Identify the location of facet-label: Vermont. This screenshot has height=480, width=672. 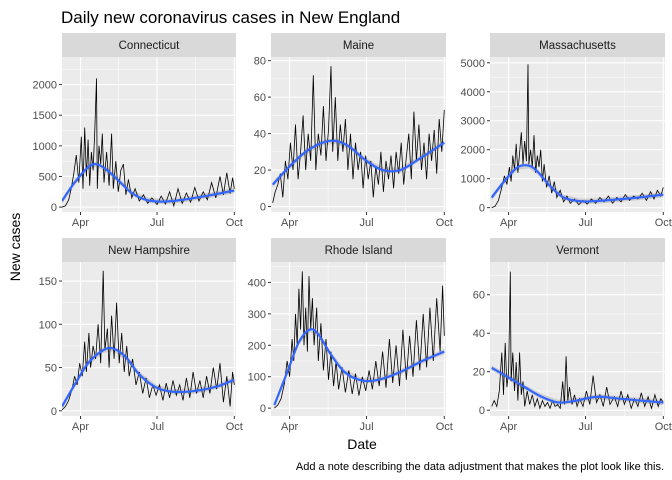
(578, 251).